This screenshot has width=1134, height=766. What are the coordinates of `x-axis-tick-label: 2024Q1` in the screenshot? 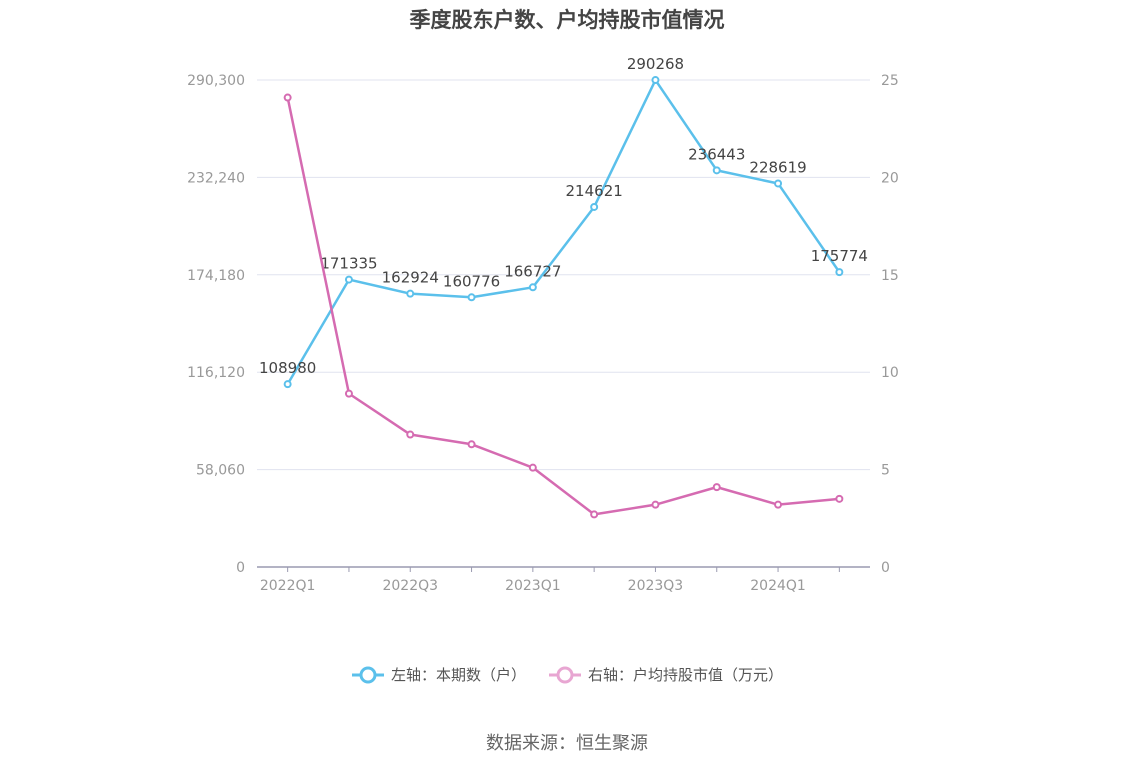 It's located at (778, 586).